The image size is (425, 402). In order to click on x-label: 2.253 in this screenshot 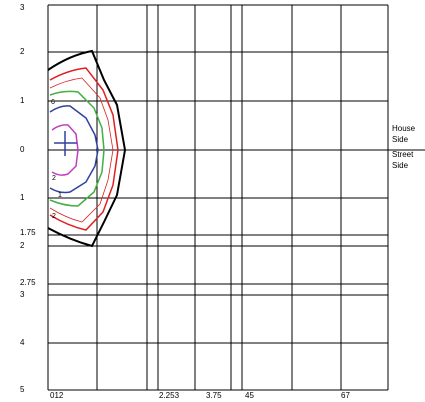, I will do `click(169, 395)`.